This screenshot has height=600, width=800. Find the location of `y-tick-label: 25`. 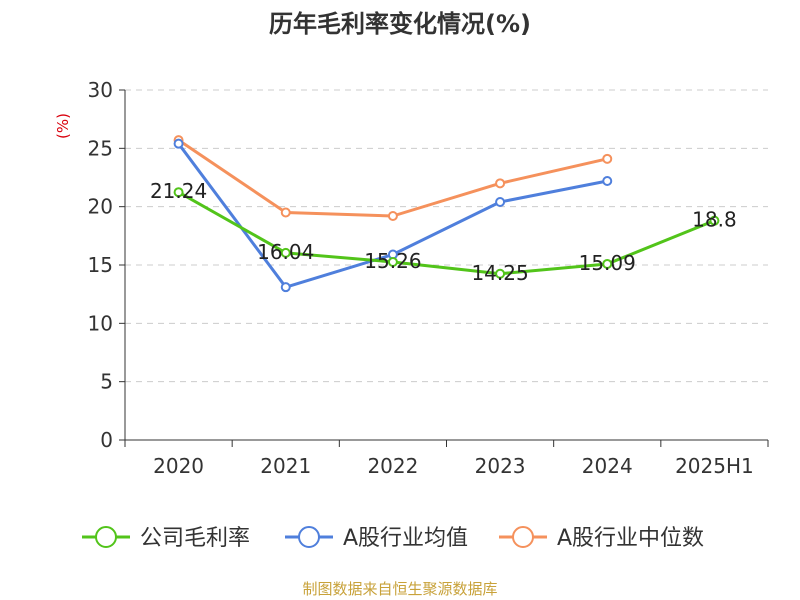

y-tick-label: 25 is located at coordinates (100, 148).